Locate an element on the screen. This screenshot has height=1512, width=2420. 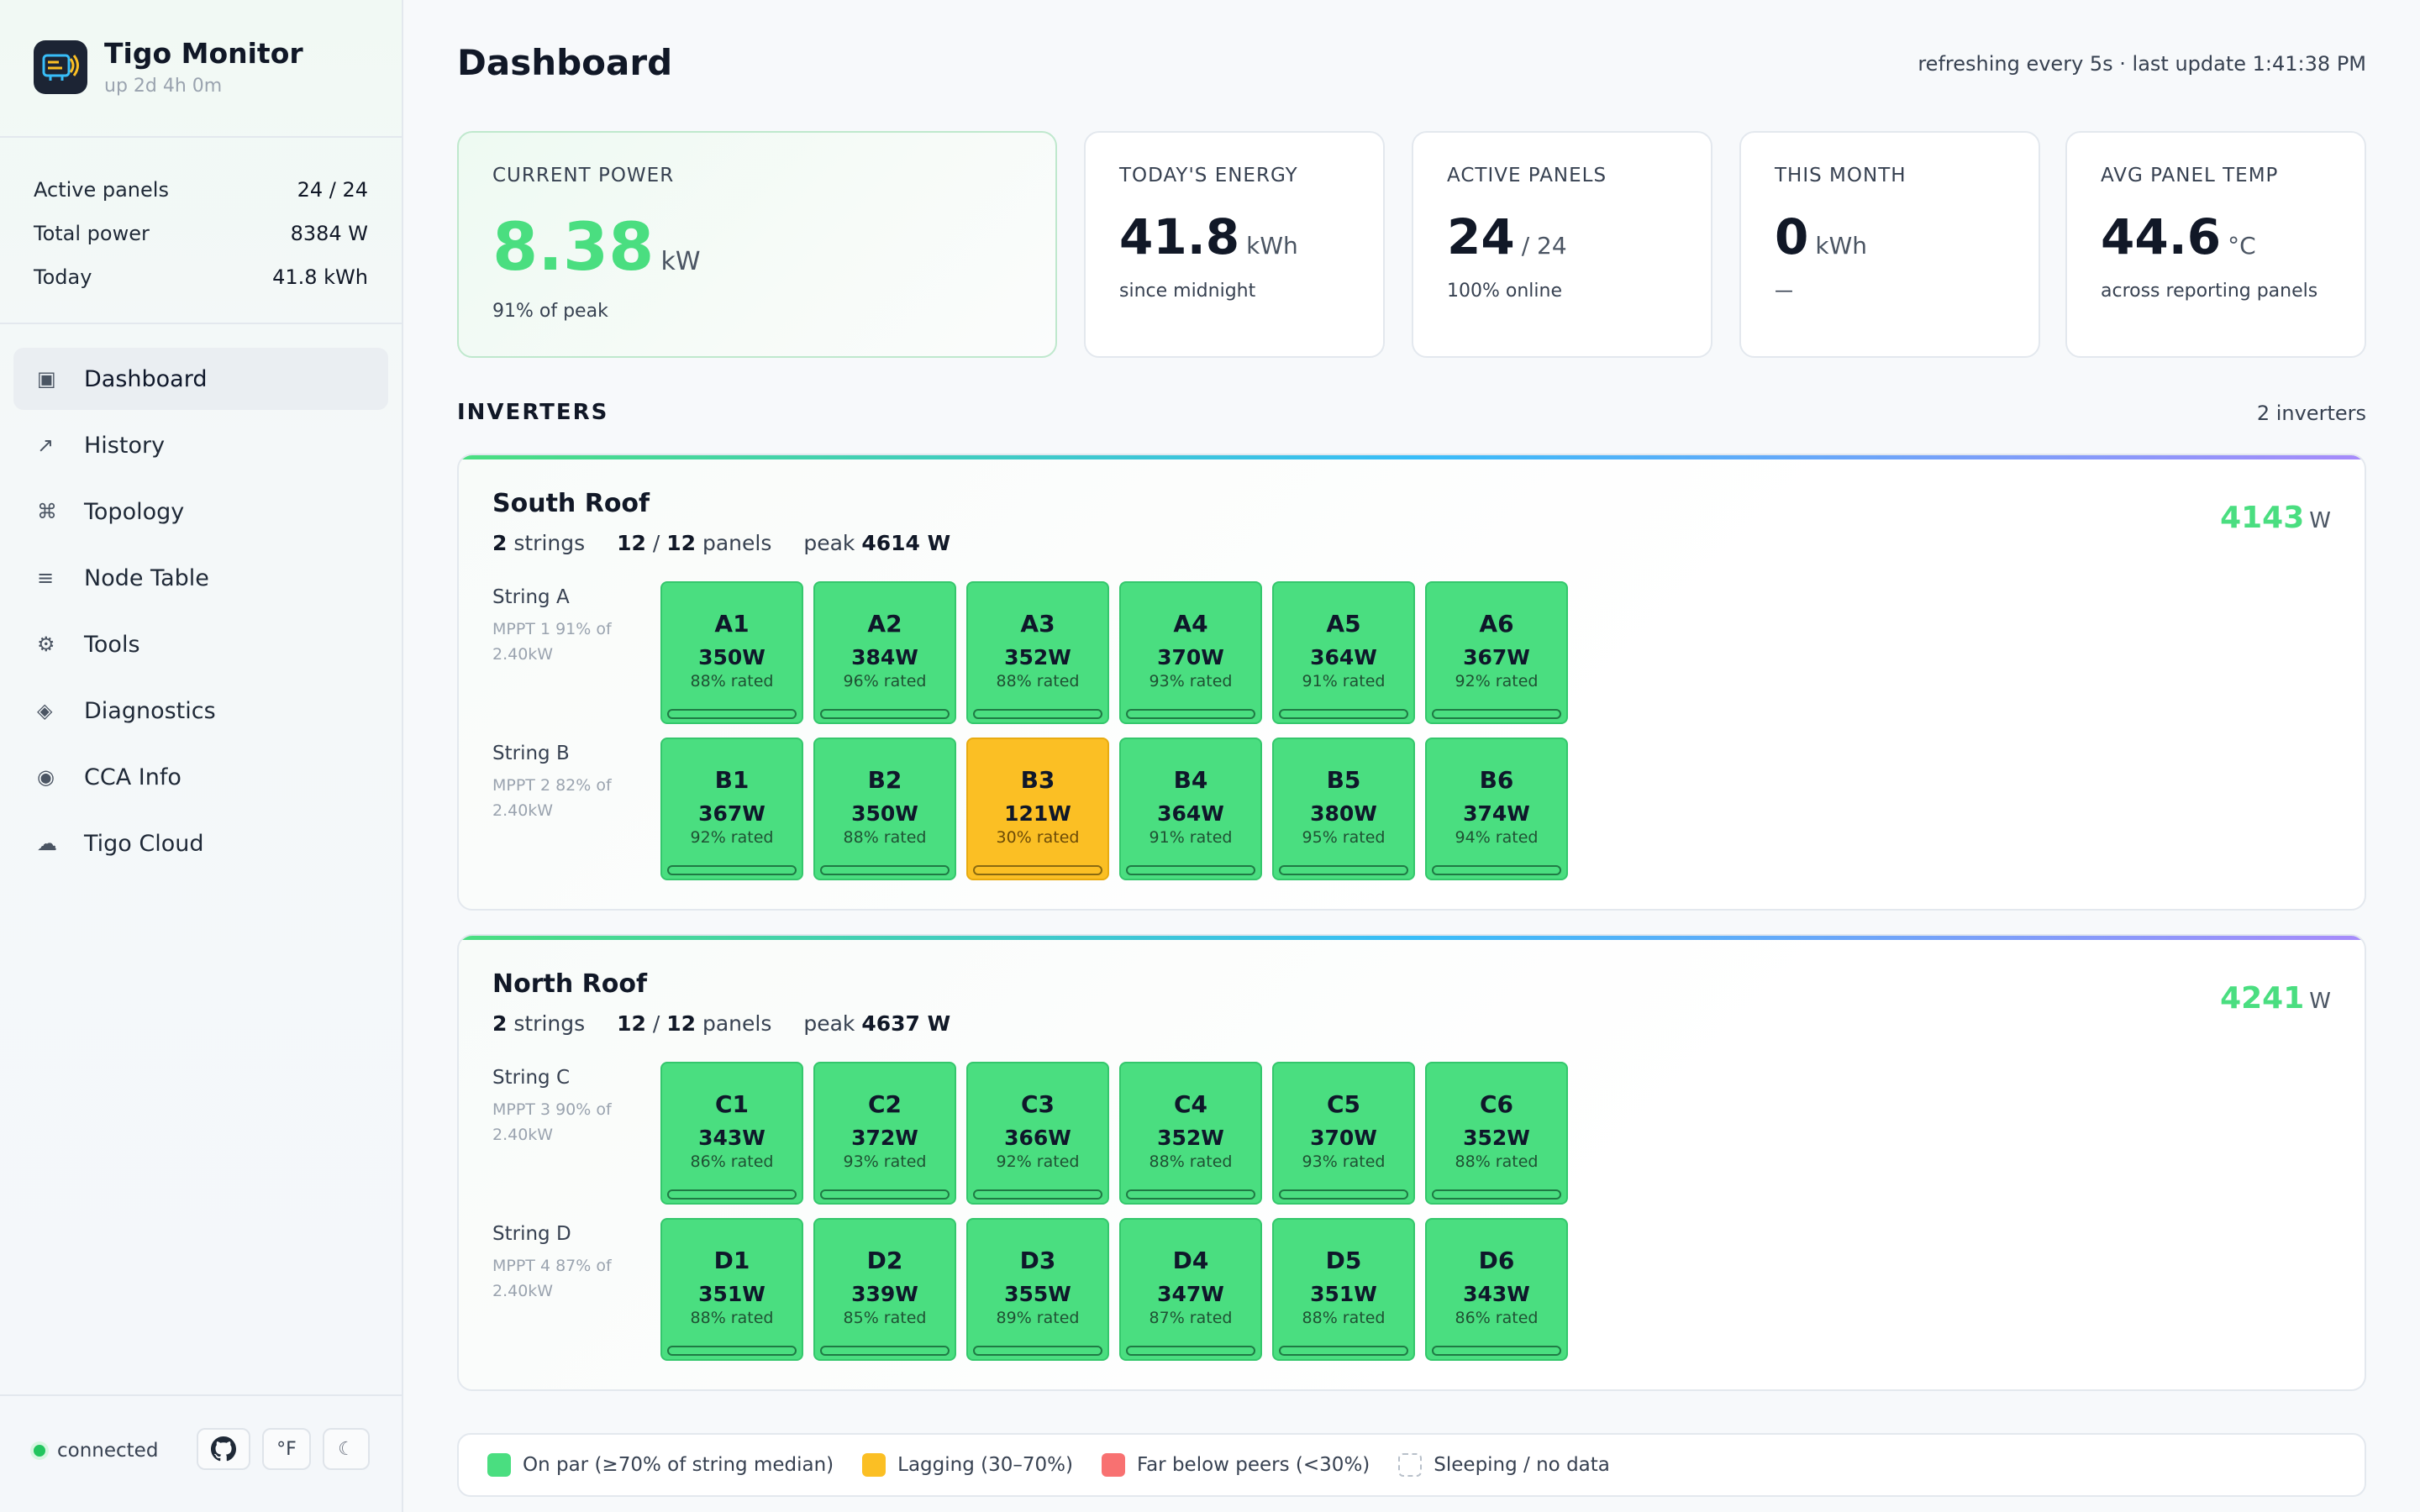
panel-id: A4 is located at coordinates (1191, 624).